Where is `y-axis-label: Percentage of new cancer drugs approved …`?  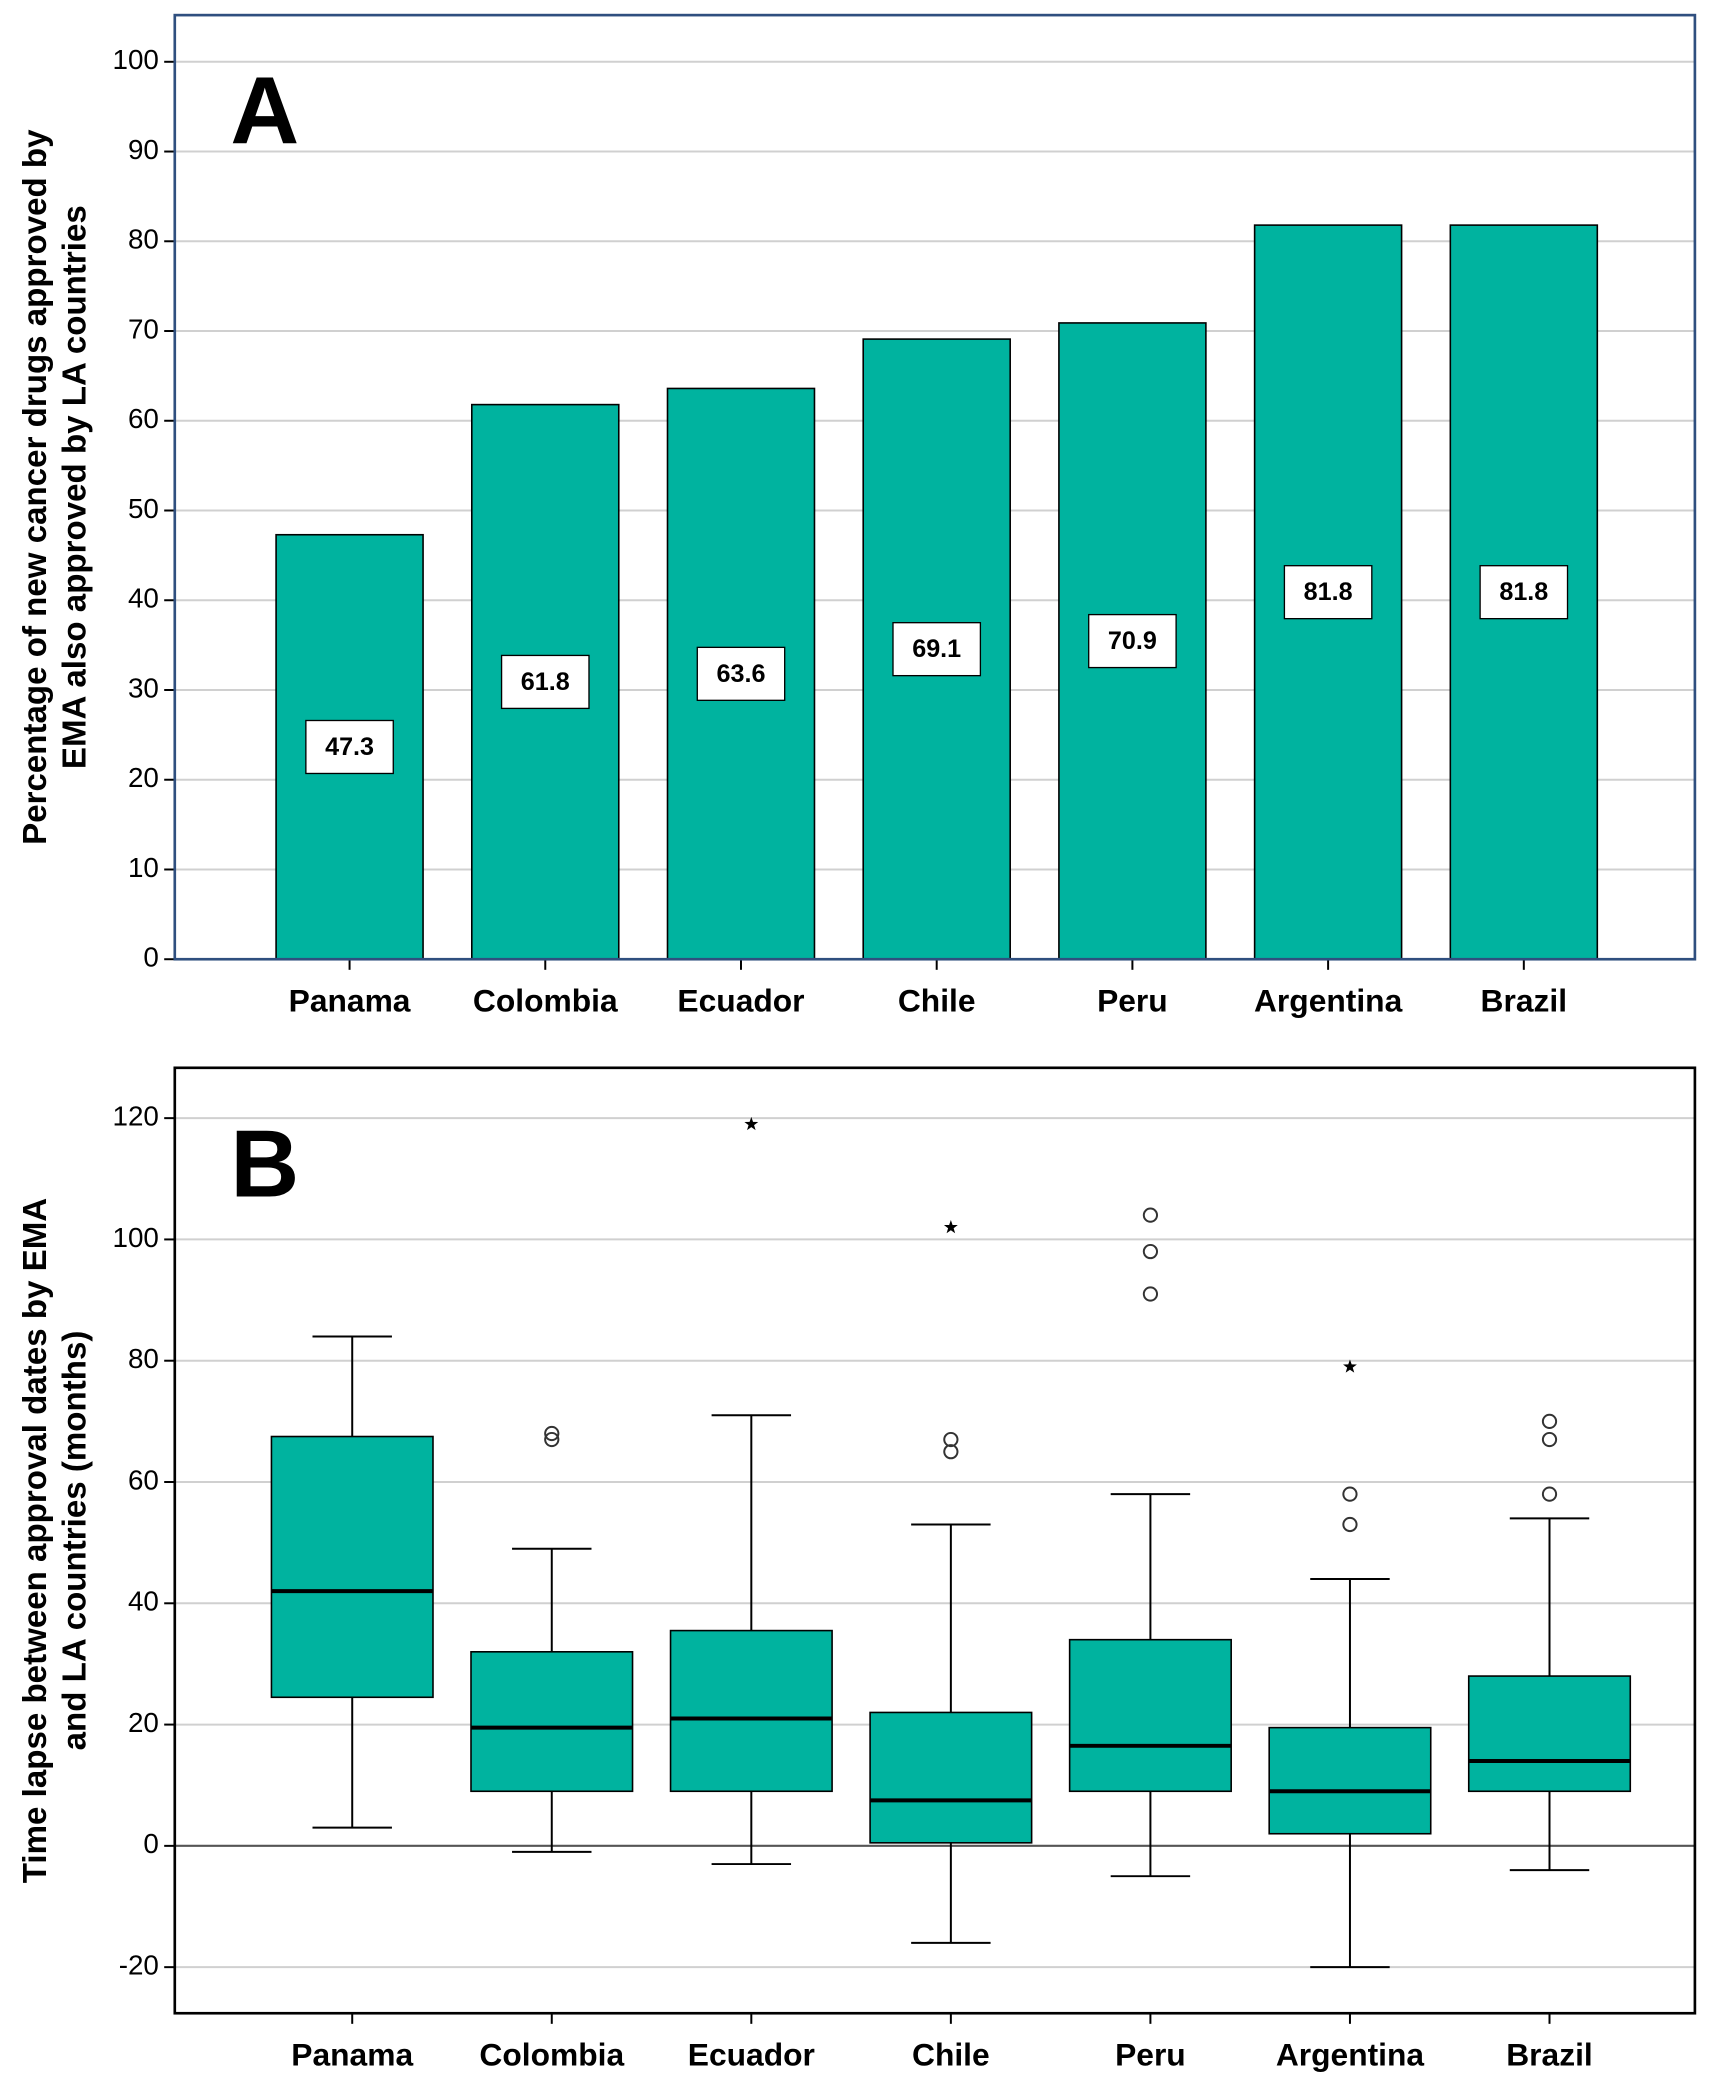
y-axis-label: Percentage of new cancer drugs approved … is located at coordinates (35, 487).